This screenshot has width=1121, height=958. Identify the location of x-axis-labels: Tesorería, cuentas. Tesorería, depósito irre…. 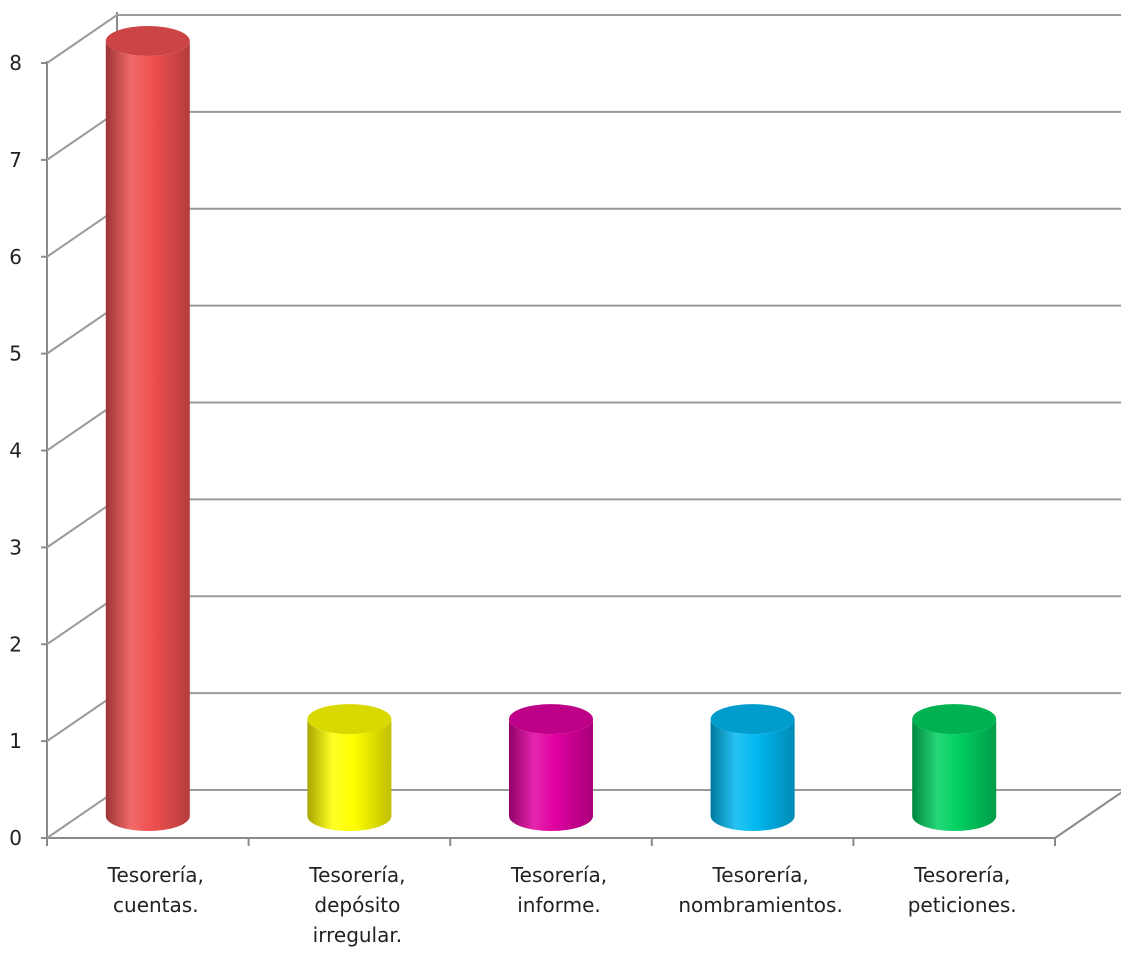
(562, 905).